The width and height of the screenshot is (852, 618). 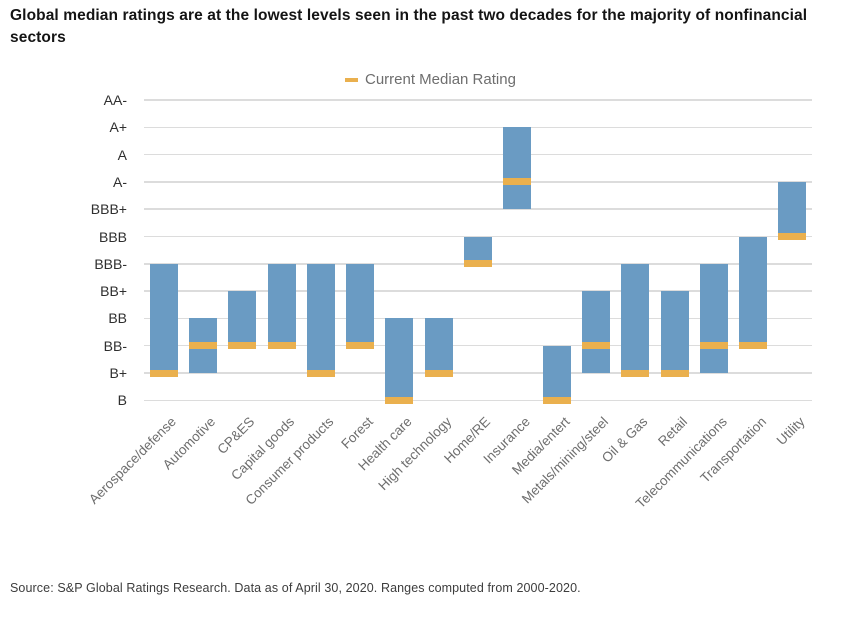 What do you see at coordinates (115, 100) in the screenshot?
I see `y-axis-tick-label-aa: AA-` at bounding box center [115, 100].